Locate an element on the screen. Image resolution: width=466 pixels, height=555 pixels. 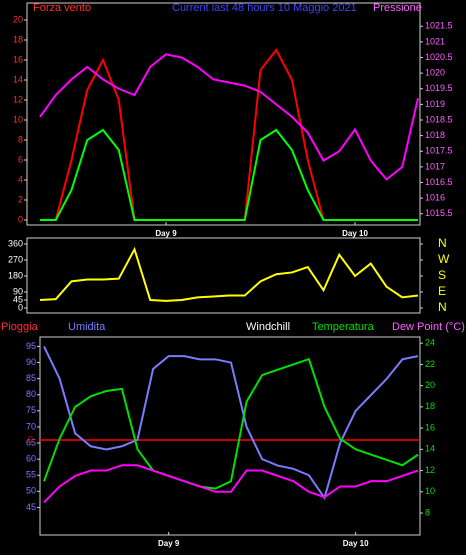
y-tick-label: 12 is located at coordinates (18, 99).